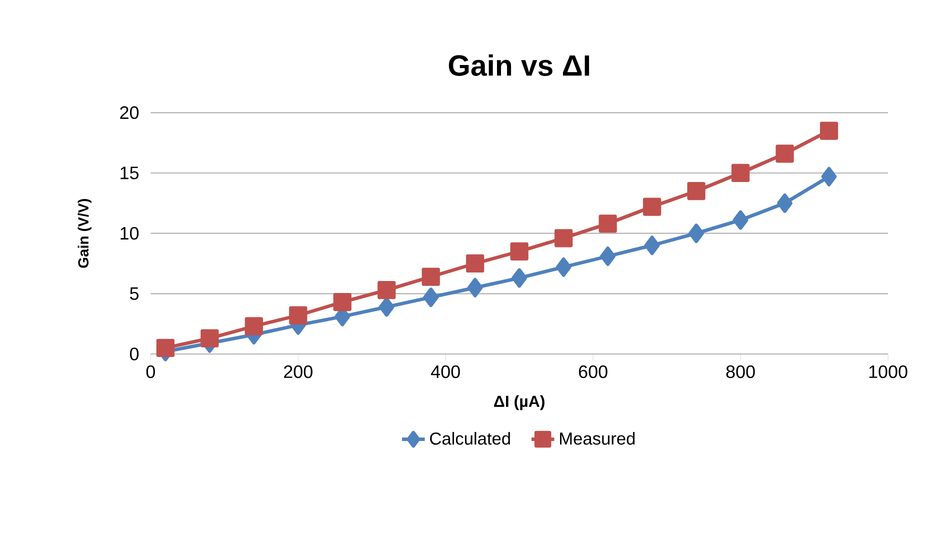  Describe the element at coordinates (150, 371) in the screenshot. I see `x-tick-label: 0` at that location.